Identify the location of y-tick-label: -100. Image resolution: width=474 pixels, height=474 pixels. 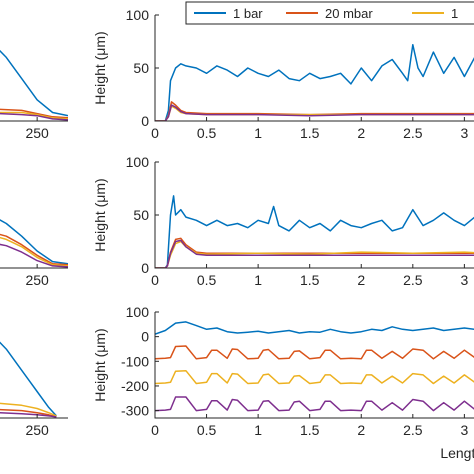
(135, 361).